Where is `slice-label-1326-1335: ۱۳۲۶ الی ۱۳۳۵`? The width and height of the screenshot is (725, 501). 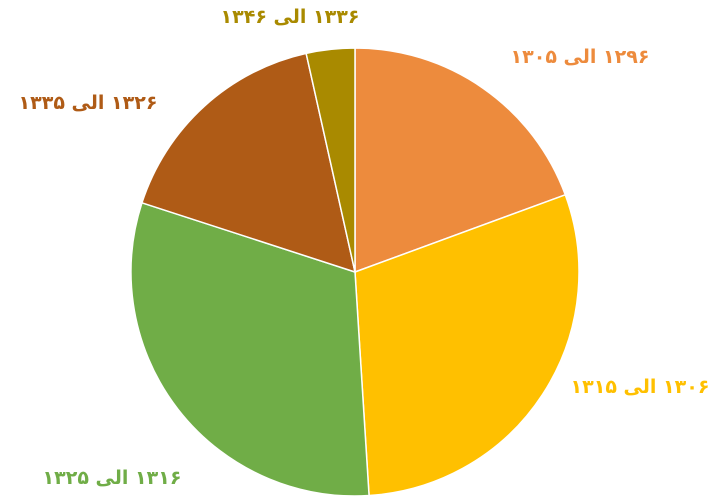 slice-label-1326-1335: ۱۳۲۶ الی ۱۳۳۵ is located at coordinates (88, 103).